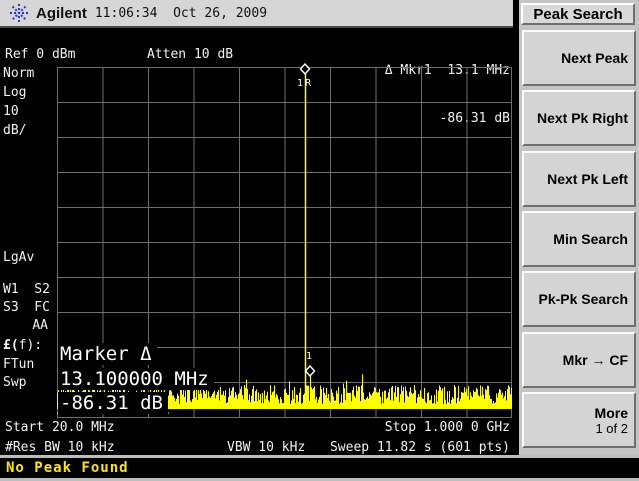 Image resolution: width=639 pixels, height=481 pixels. Describe the element at coordinates (60, 427) in the screenshot. I see `start-frequency-label: Start 20.0 MHz` at that location.